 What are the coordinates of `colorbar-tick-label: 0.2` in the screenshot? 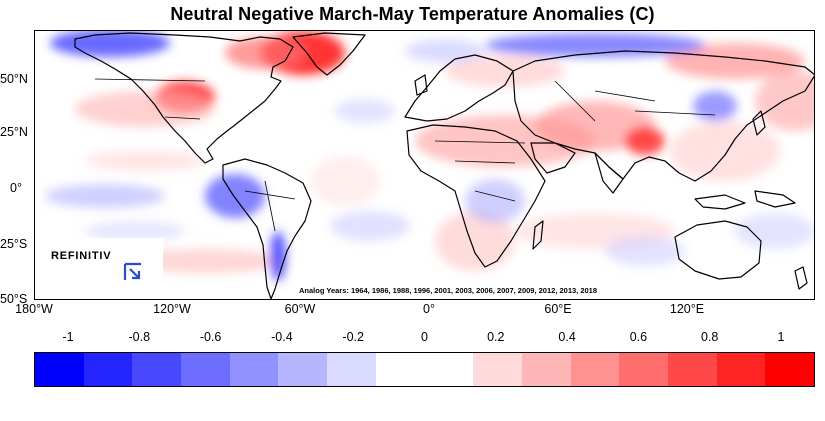 It's located at (496, 337).